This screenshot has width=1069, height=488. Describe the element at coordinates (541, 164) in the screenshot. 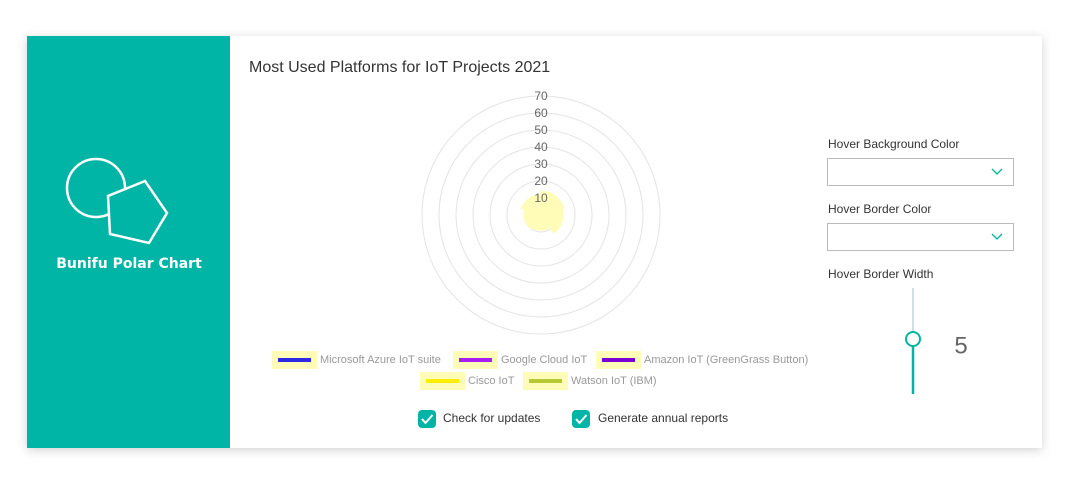

I see `radial-tick-label: 30` at that location.